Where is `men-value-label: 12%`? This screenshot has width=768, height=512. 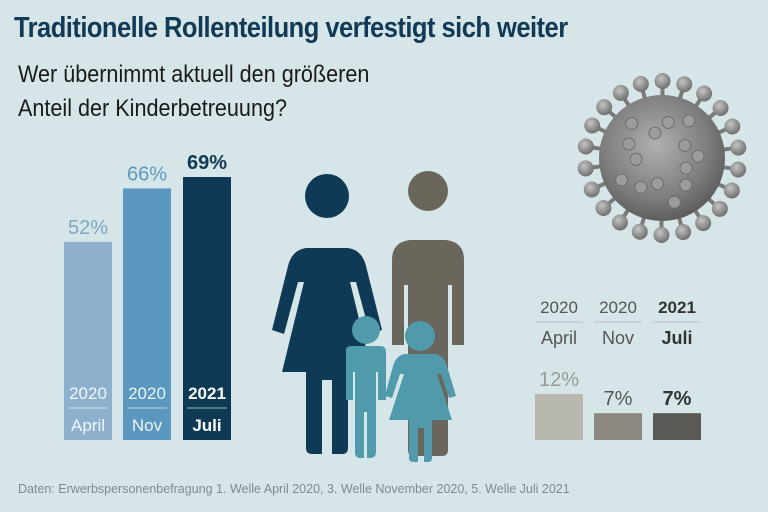
men-value-label: 12% is located at coordinates (559, 380).